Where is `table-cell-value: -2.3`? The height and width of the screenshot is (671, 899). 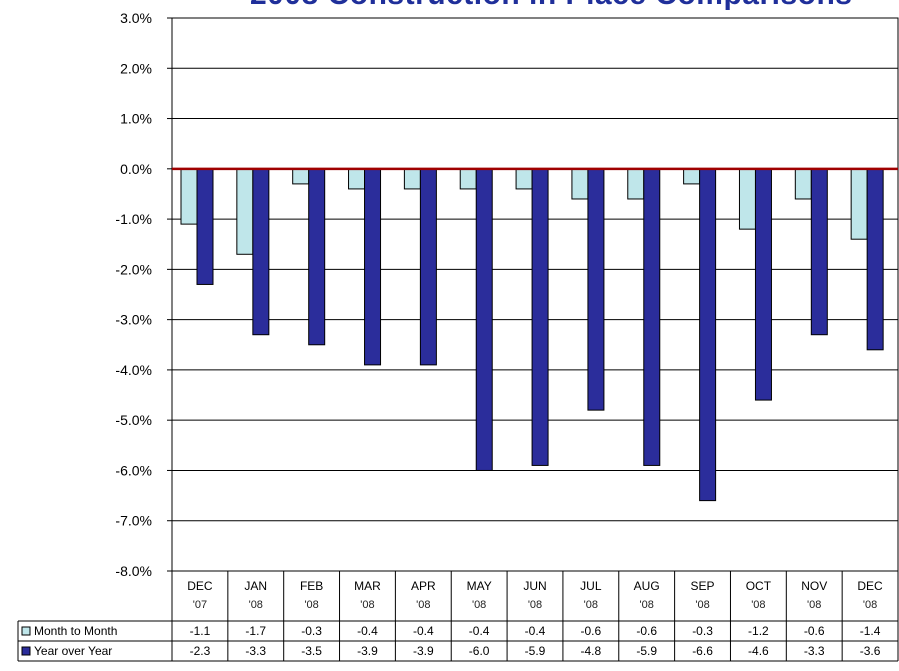 table-cell-value: -2.3 is located at coordinates (200, 651).